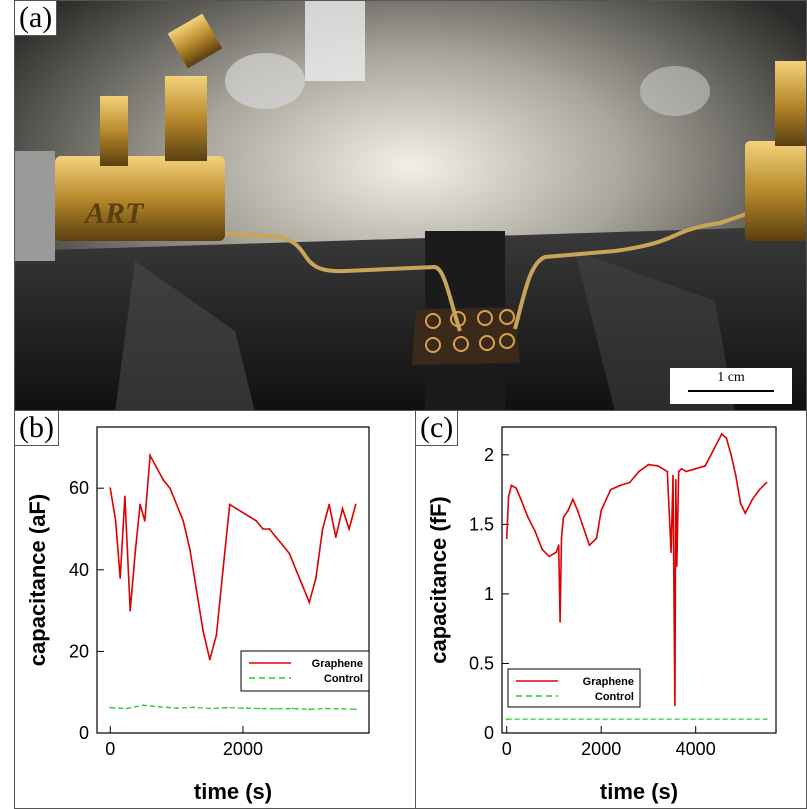 The width and height of the screenshot is (807, 809). Describe the element at coordinates (489, 455) in the screenshot. I see `y-tick-label: 2` at that location.